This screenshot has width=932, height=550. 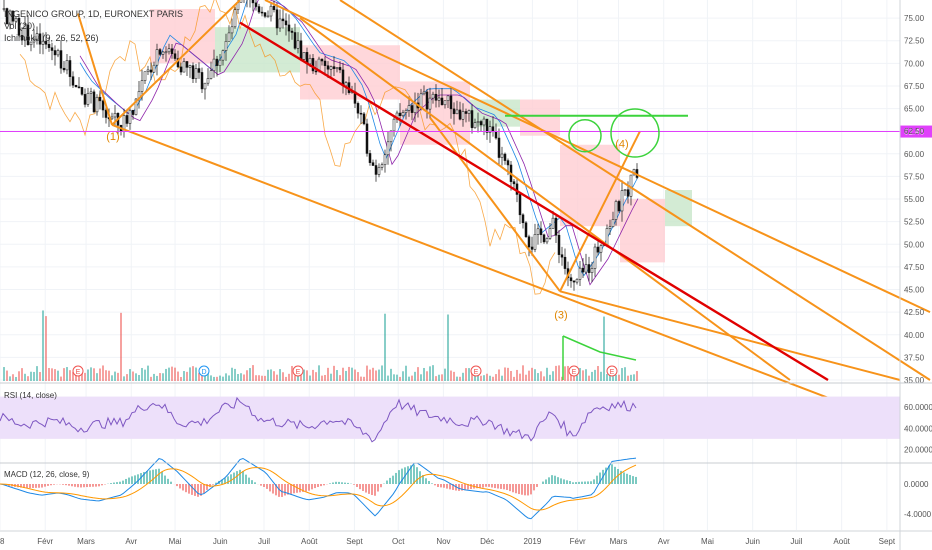 I want to click on price-tick-label: 70.00, so click(x=914, y=63).